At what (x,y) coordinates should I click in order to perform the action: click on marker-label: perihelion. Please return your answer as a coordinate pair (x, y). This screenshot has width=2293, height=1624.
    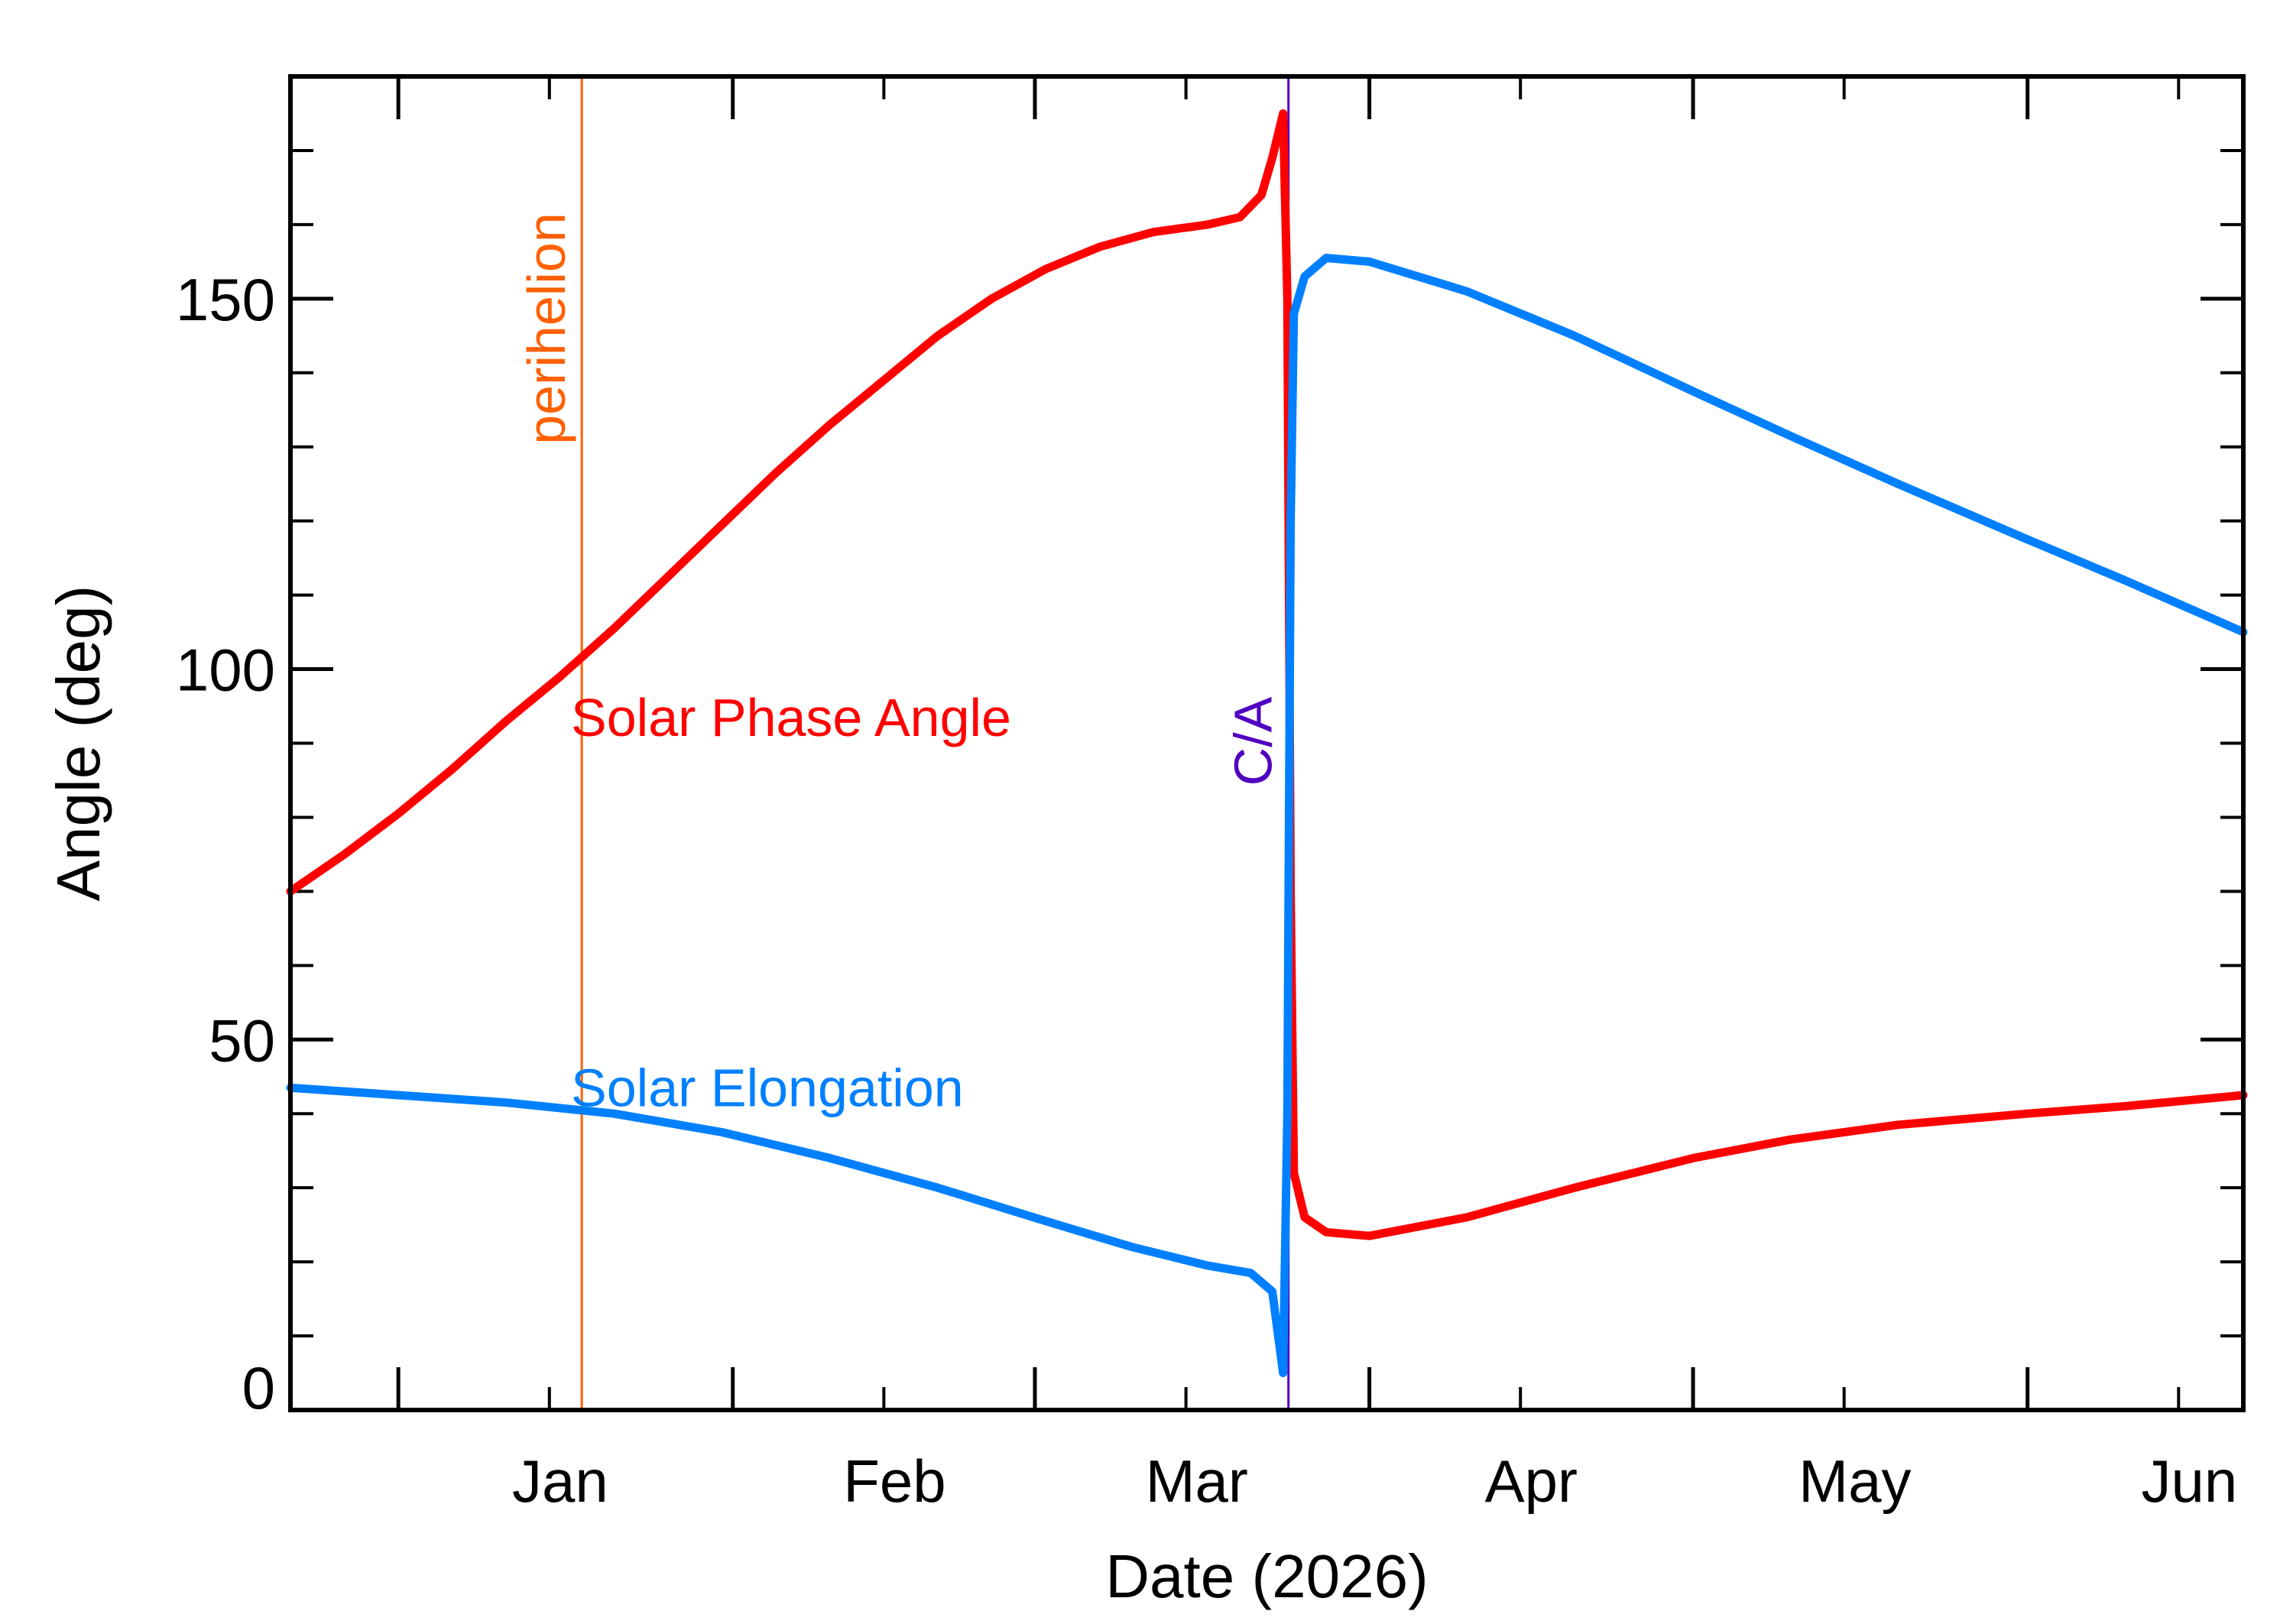
    Looking at the image, I should click on (547, 328).